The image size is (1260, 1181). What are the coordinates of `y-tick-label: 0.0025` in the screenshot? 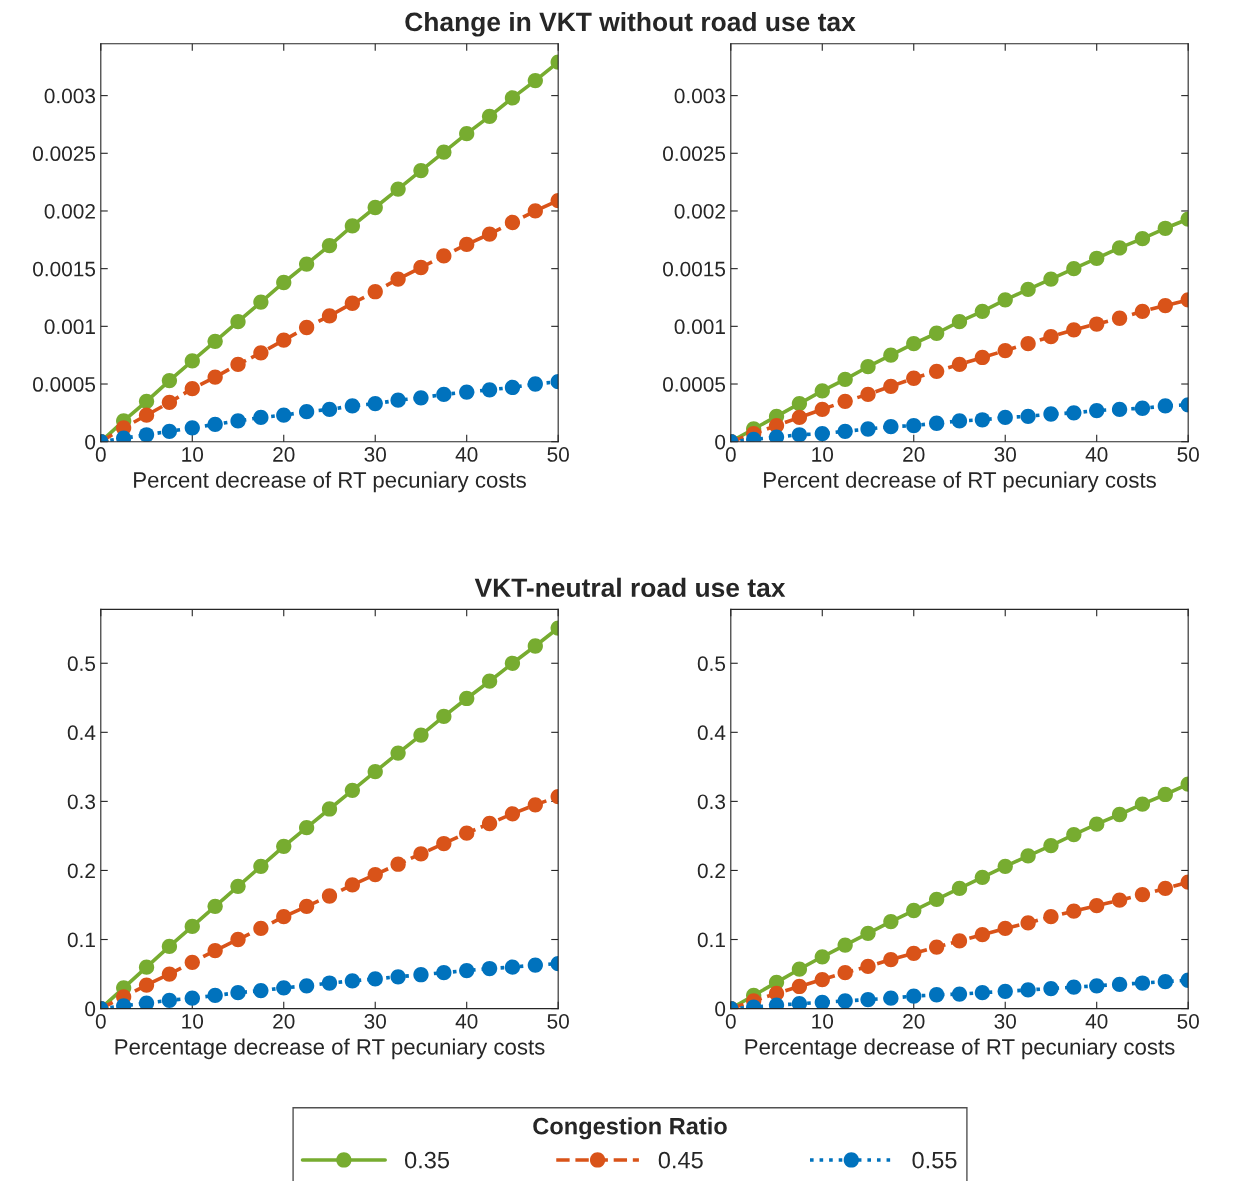 It's located at (64, 154).